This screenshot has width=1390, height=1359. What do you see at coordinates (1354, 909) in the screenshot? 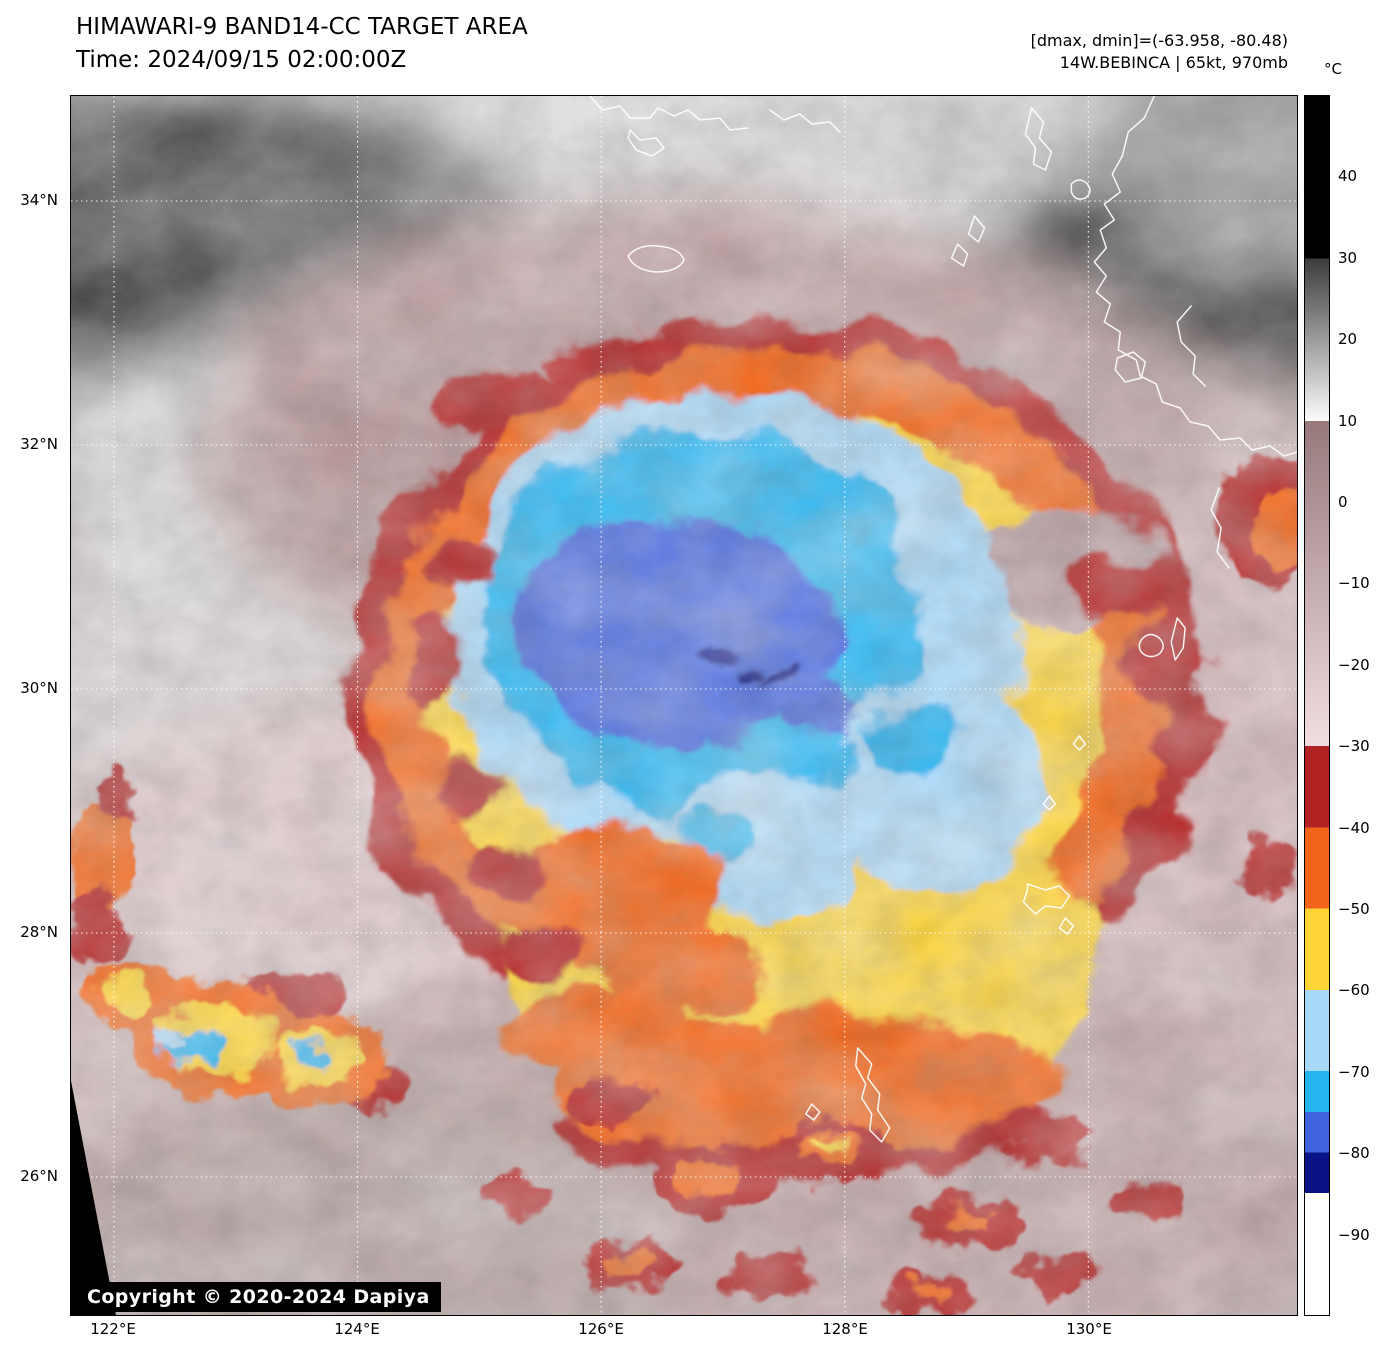
I see `colorbar-tick: −50` at bounding box center [1354, 909].